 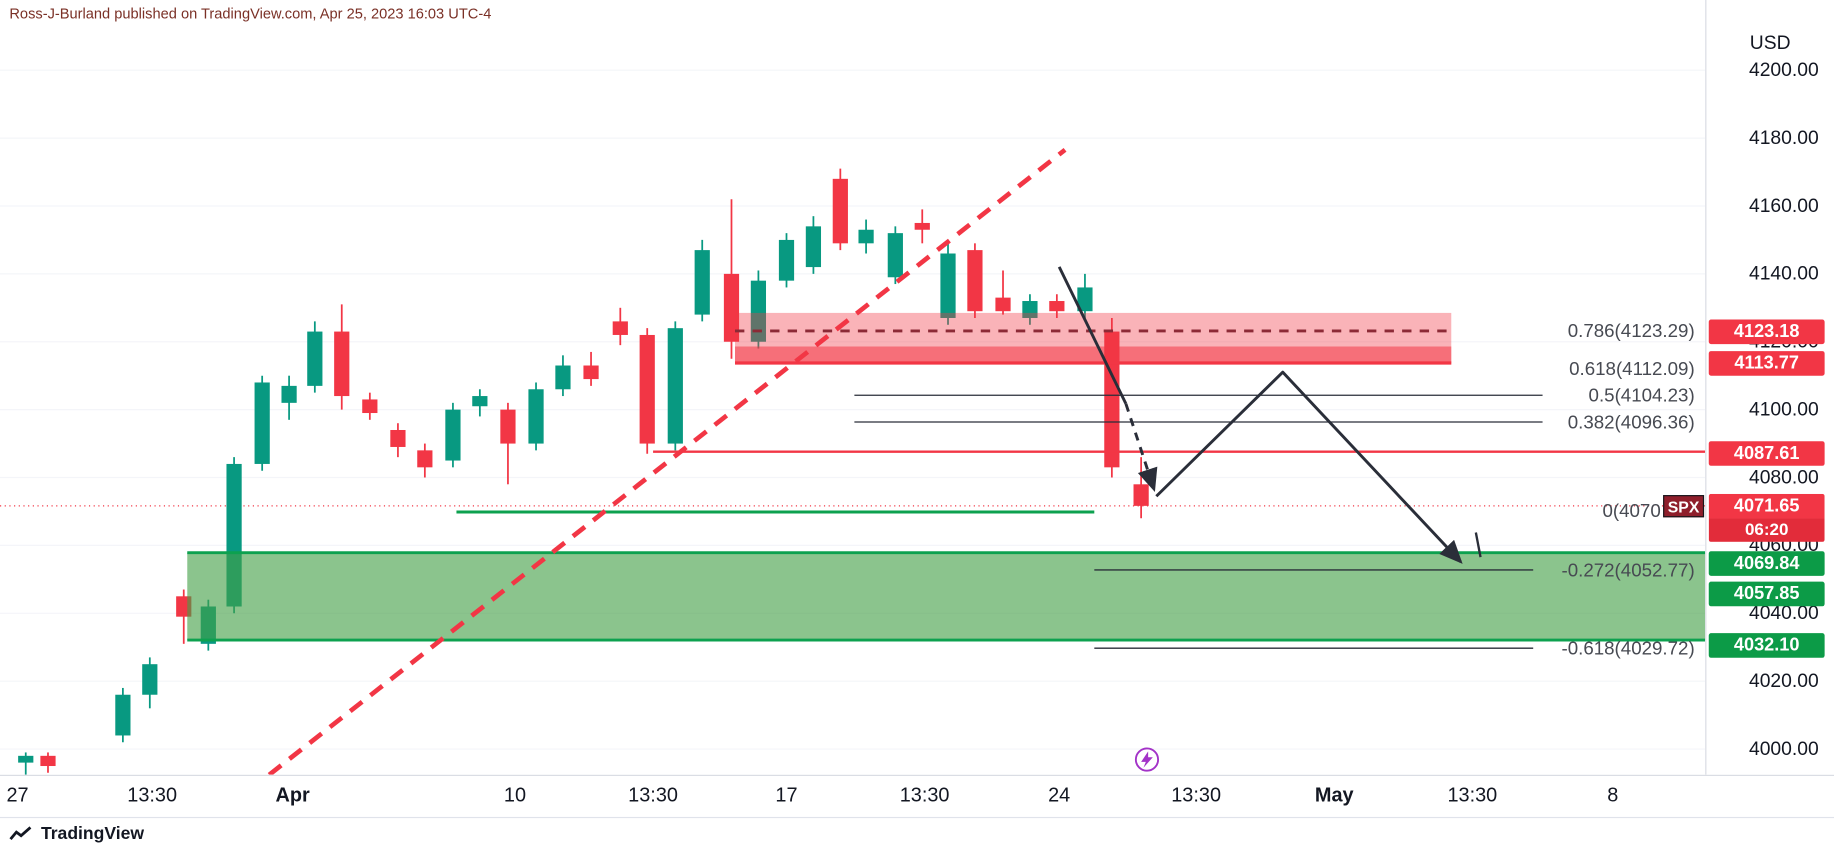 I want to click on demand-zone, so click(x=946, y=596).